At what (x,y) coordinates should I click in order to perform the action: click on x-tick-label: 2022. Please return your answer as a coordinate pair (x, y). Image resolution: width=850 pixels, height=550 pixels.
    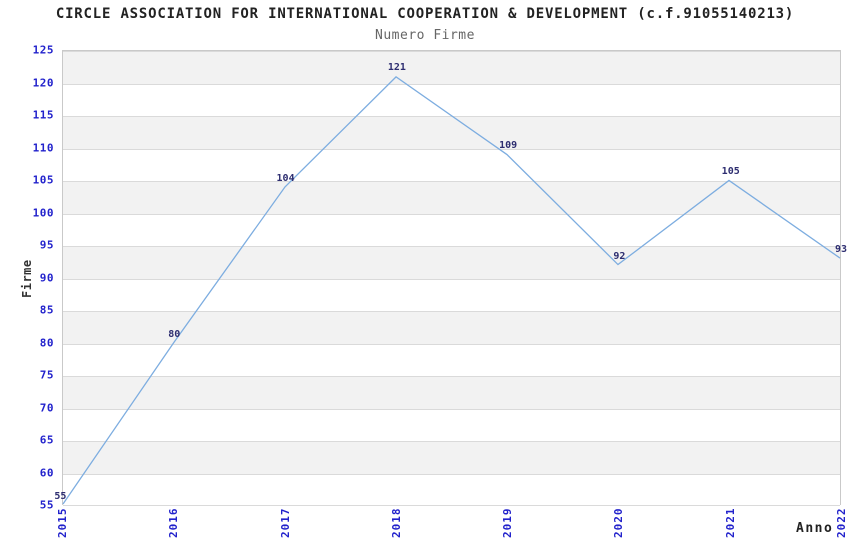
    Looking at the image, I should click on (841, 523).